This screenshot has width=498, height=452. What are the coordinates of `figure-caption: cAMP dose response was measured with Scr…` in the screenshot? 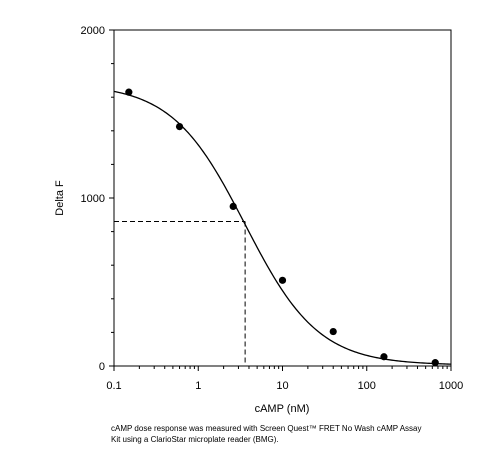 It's located at (301, 434).